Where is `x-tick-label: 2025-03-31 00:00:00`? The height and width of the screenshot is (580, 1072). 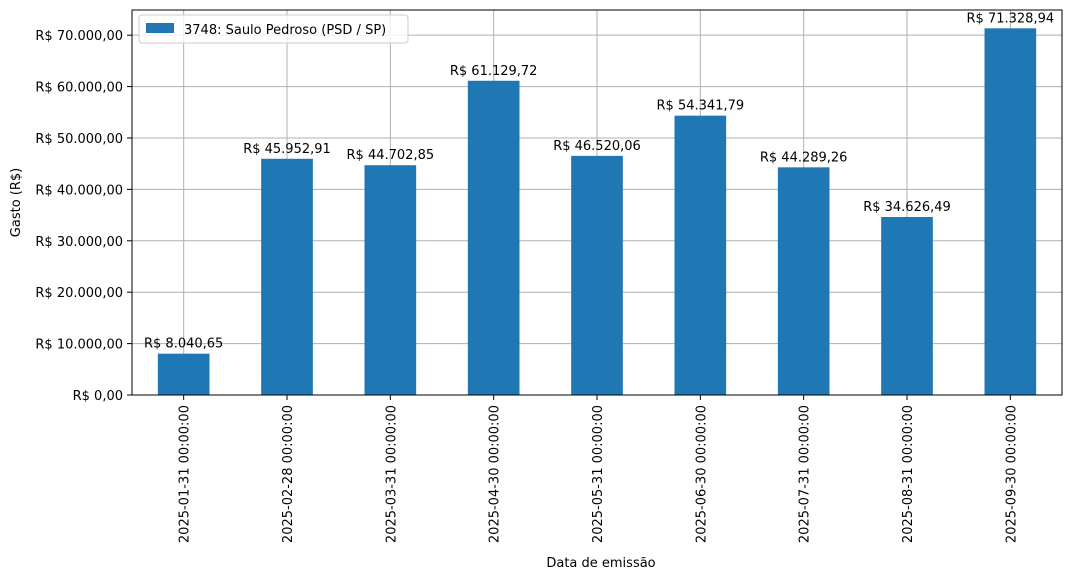 x-tick-label: 2025-03-31 00:00:00 is located at coordinates (391, 474).